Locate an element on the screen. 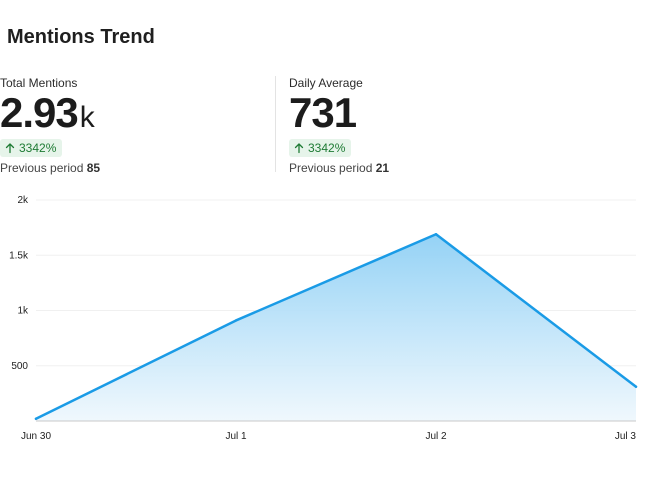 The image size is (645, 479). daily-average-label: Daily Average is located at coordinates (326, 83).